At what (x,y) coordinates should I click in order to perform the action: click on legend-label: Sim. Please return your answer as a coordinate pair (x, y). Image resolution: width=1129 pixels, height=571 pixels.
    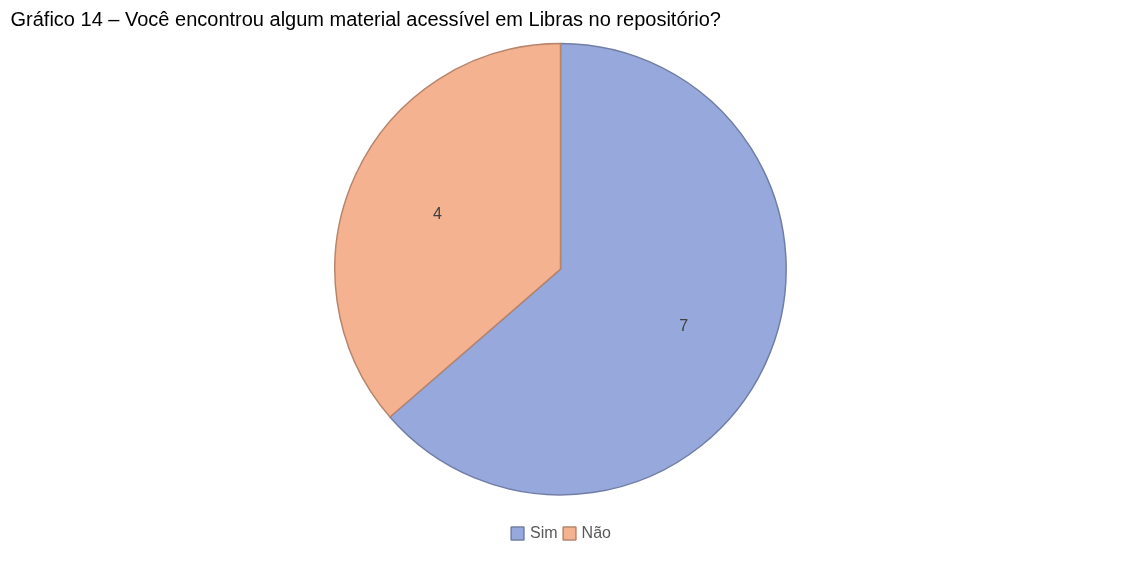
    Looking at the image, I should click on (544, 533).